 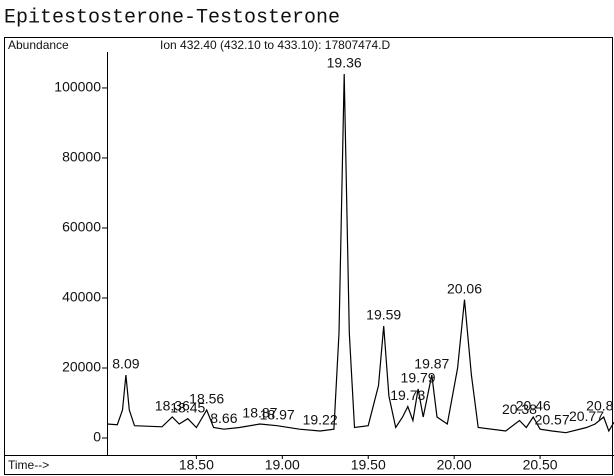 What do you see at coordinates (172, 17) in the screenshot?
I see `chart-title: Epitestosterone-Testosterone` at bounding box center [172, 17].